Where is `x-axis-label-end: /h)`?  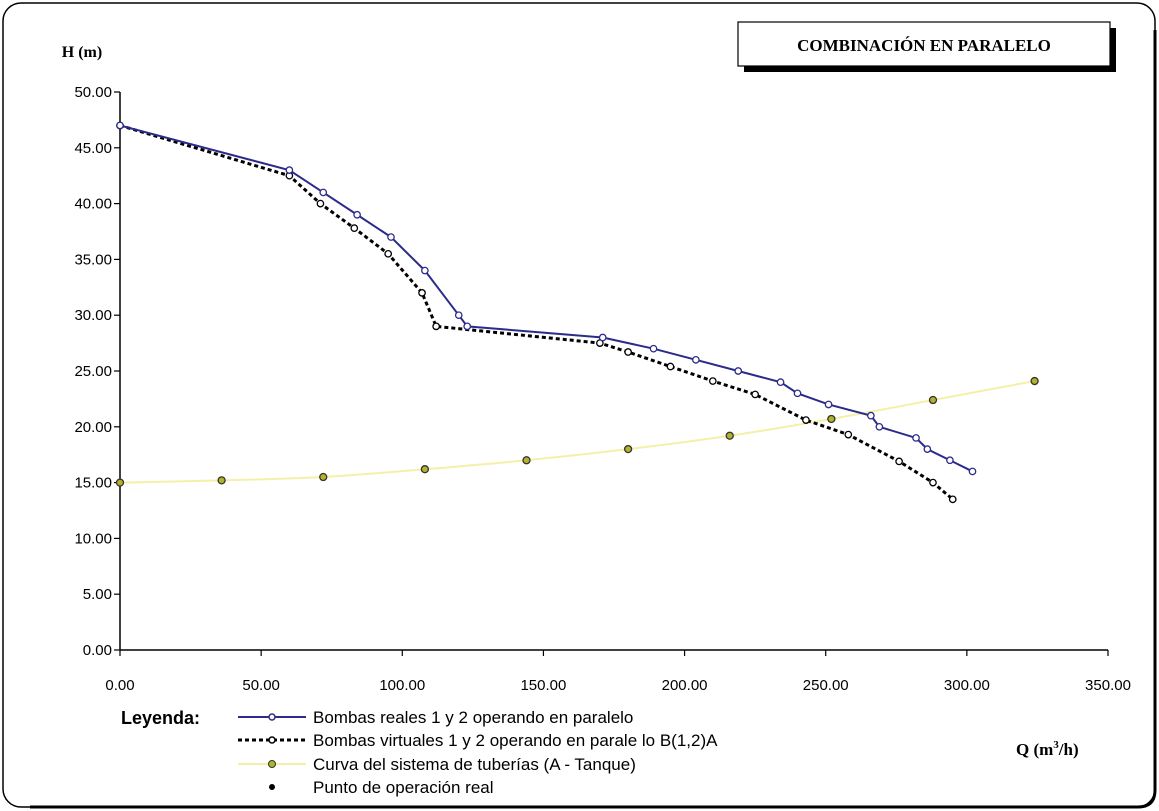 x-axis-label-end: /h) is located at coordinates (1068, 749).